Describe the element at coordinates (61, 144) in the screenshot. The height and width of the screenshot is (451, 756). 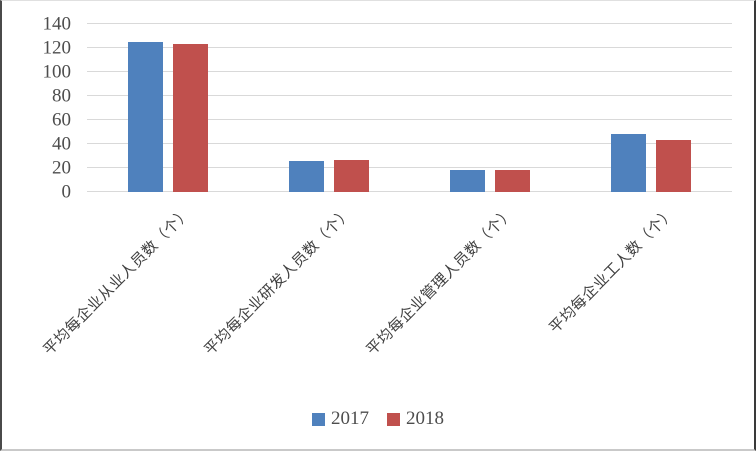
I see `y-tick-label: 40` at that location.